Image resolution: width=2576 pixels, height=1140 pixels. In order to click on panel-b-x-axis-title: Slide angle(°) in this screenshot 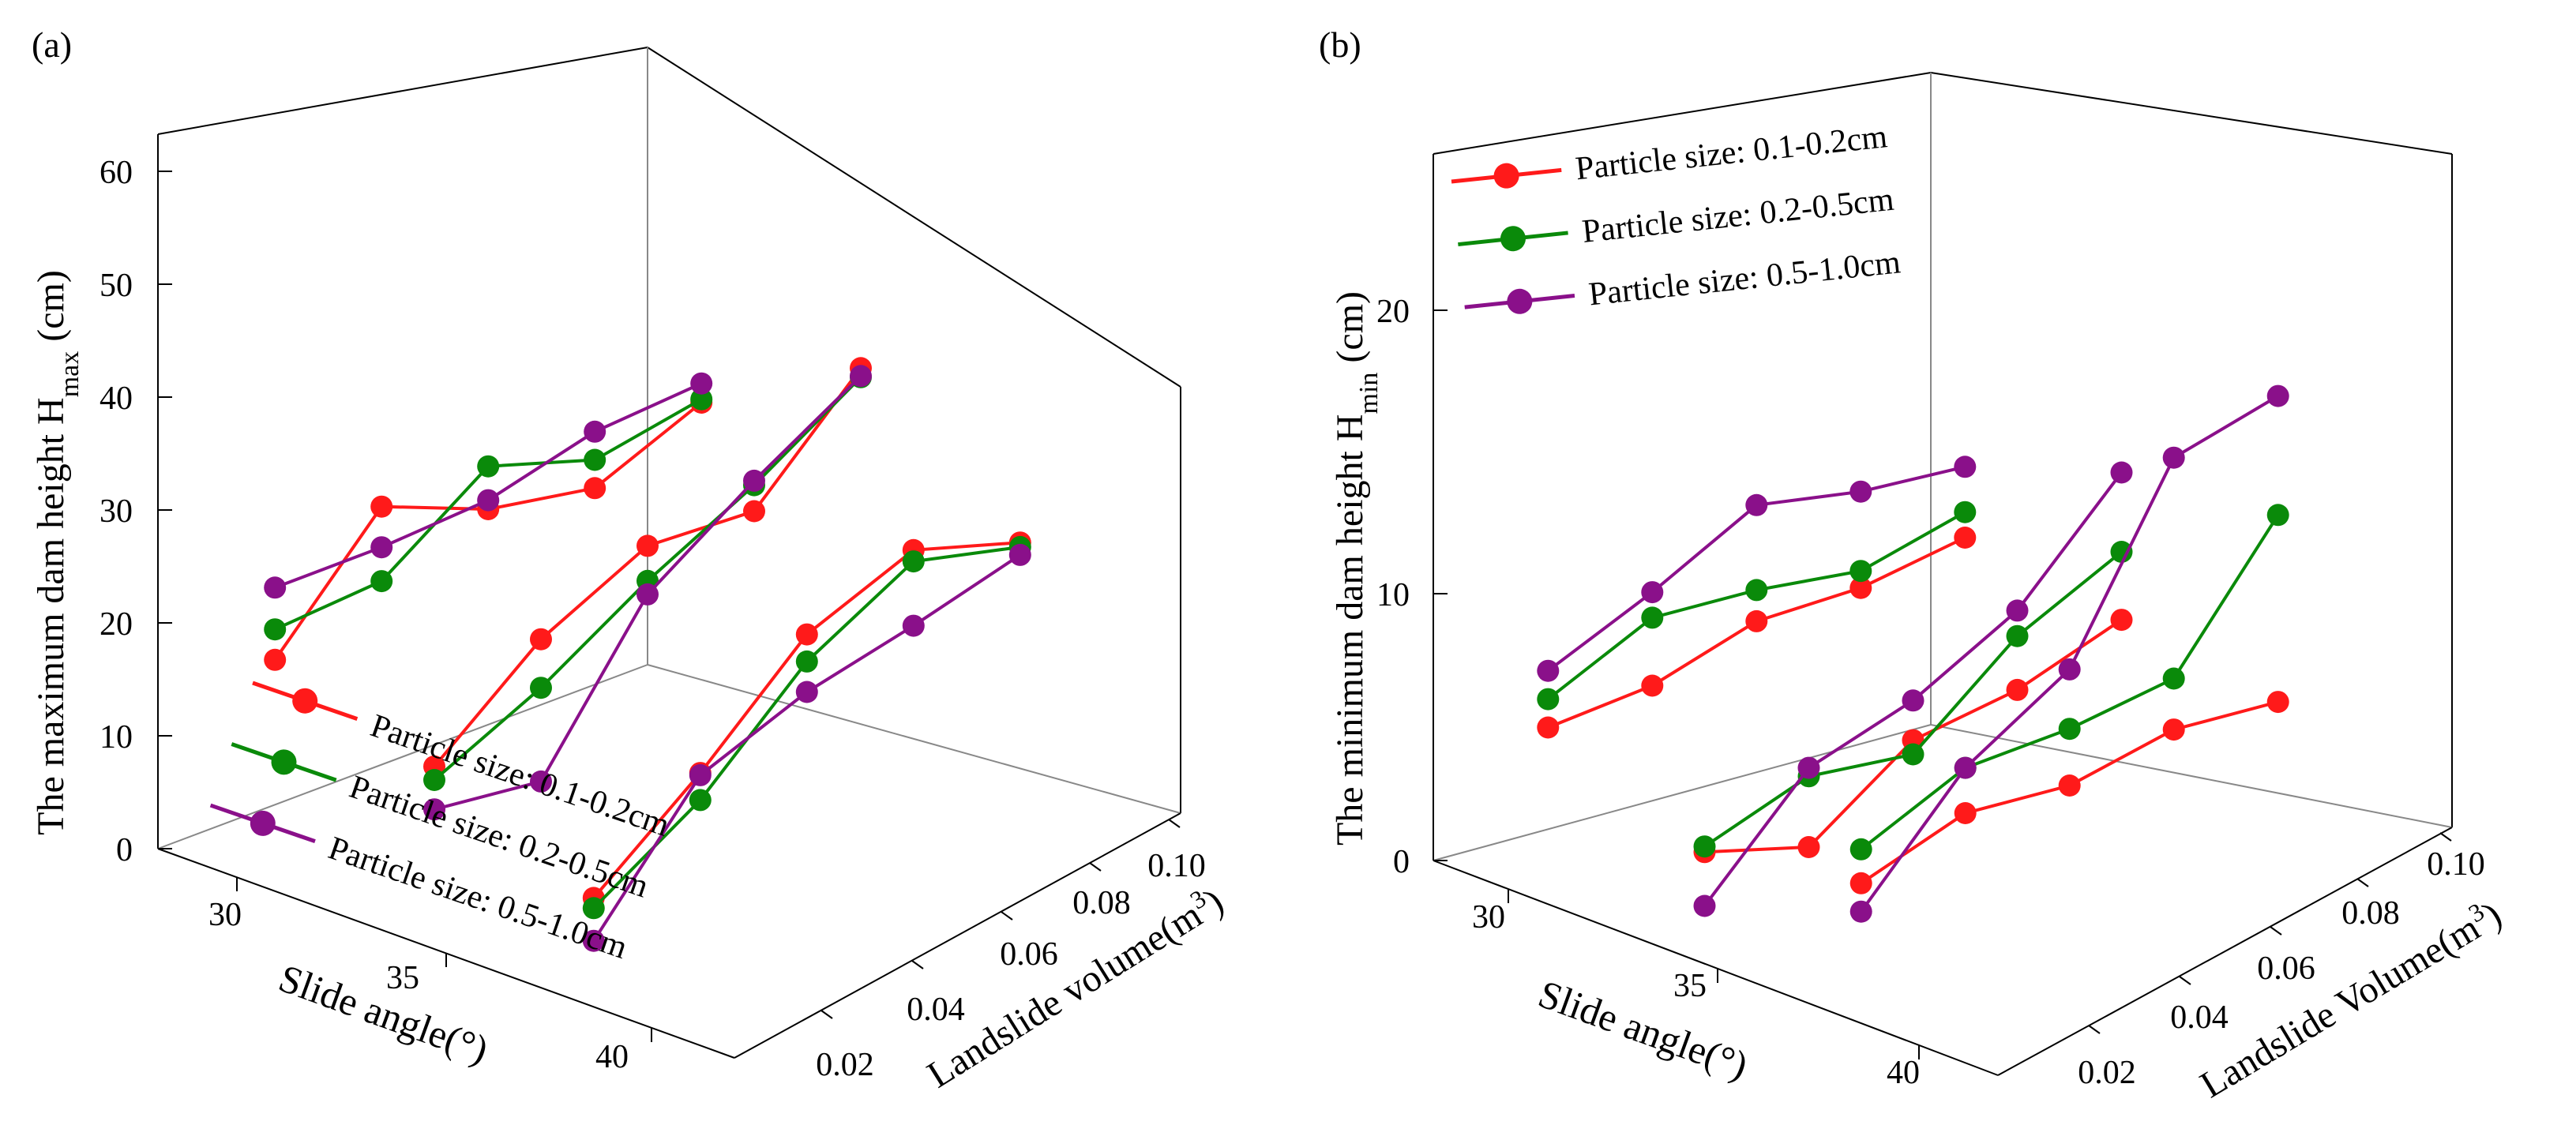, I will do `click(1643, 1029)`.